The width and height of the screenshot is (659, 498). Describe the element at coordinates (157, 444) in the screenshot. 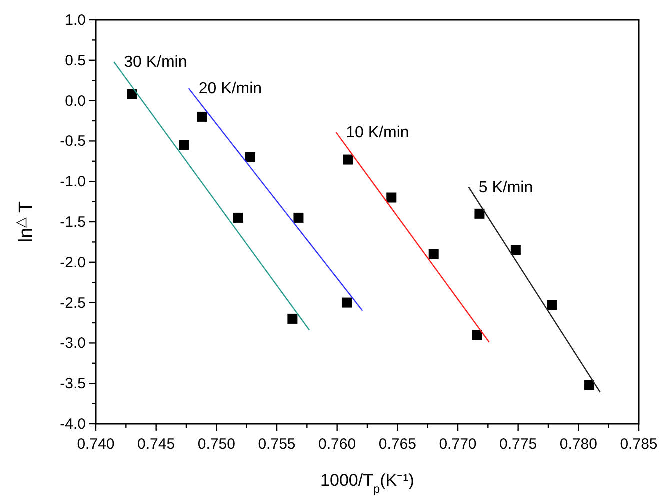

I see `x-tick-label: 0.745` at that location.